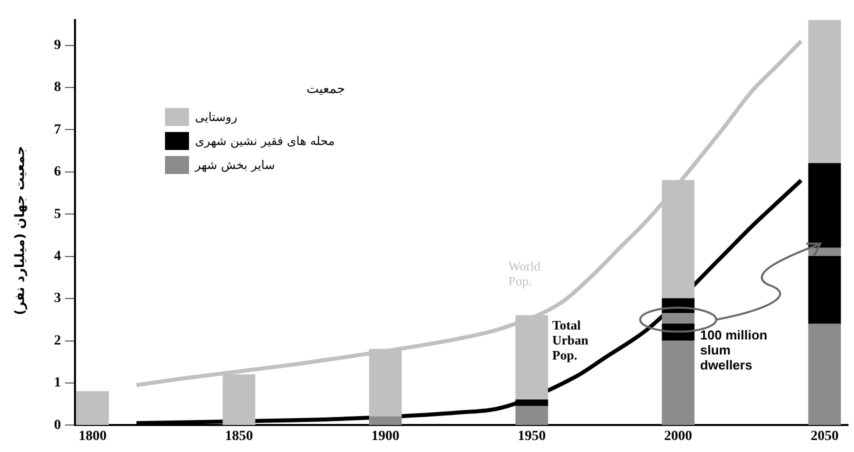 The image size is (854, 452). Describe the element at coordinates (385, 436) in the screenshot. I see `x-tick-label: 1900` at that location.